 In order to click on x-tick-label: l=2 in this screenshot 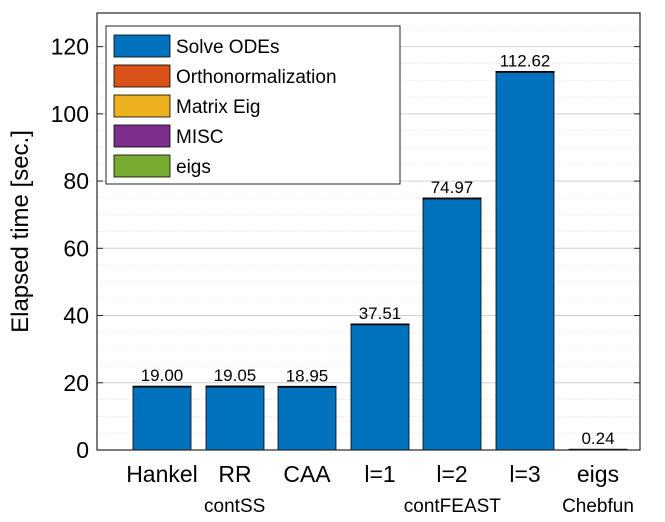, I will do `click(451, 474)`.